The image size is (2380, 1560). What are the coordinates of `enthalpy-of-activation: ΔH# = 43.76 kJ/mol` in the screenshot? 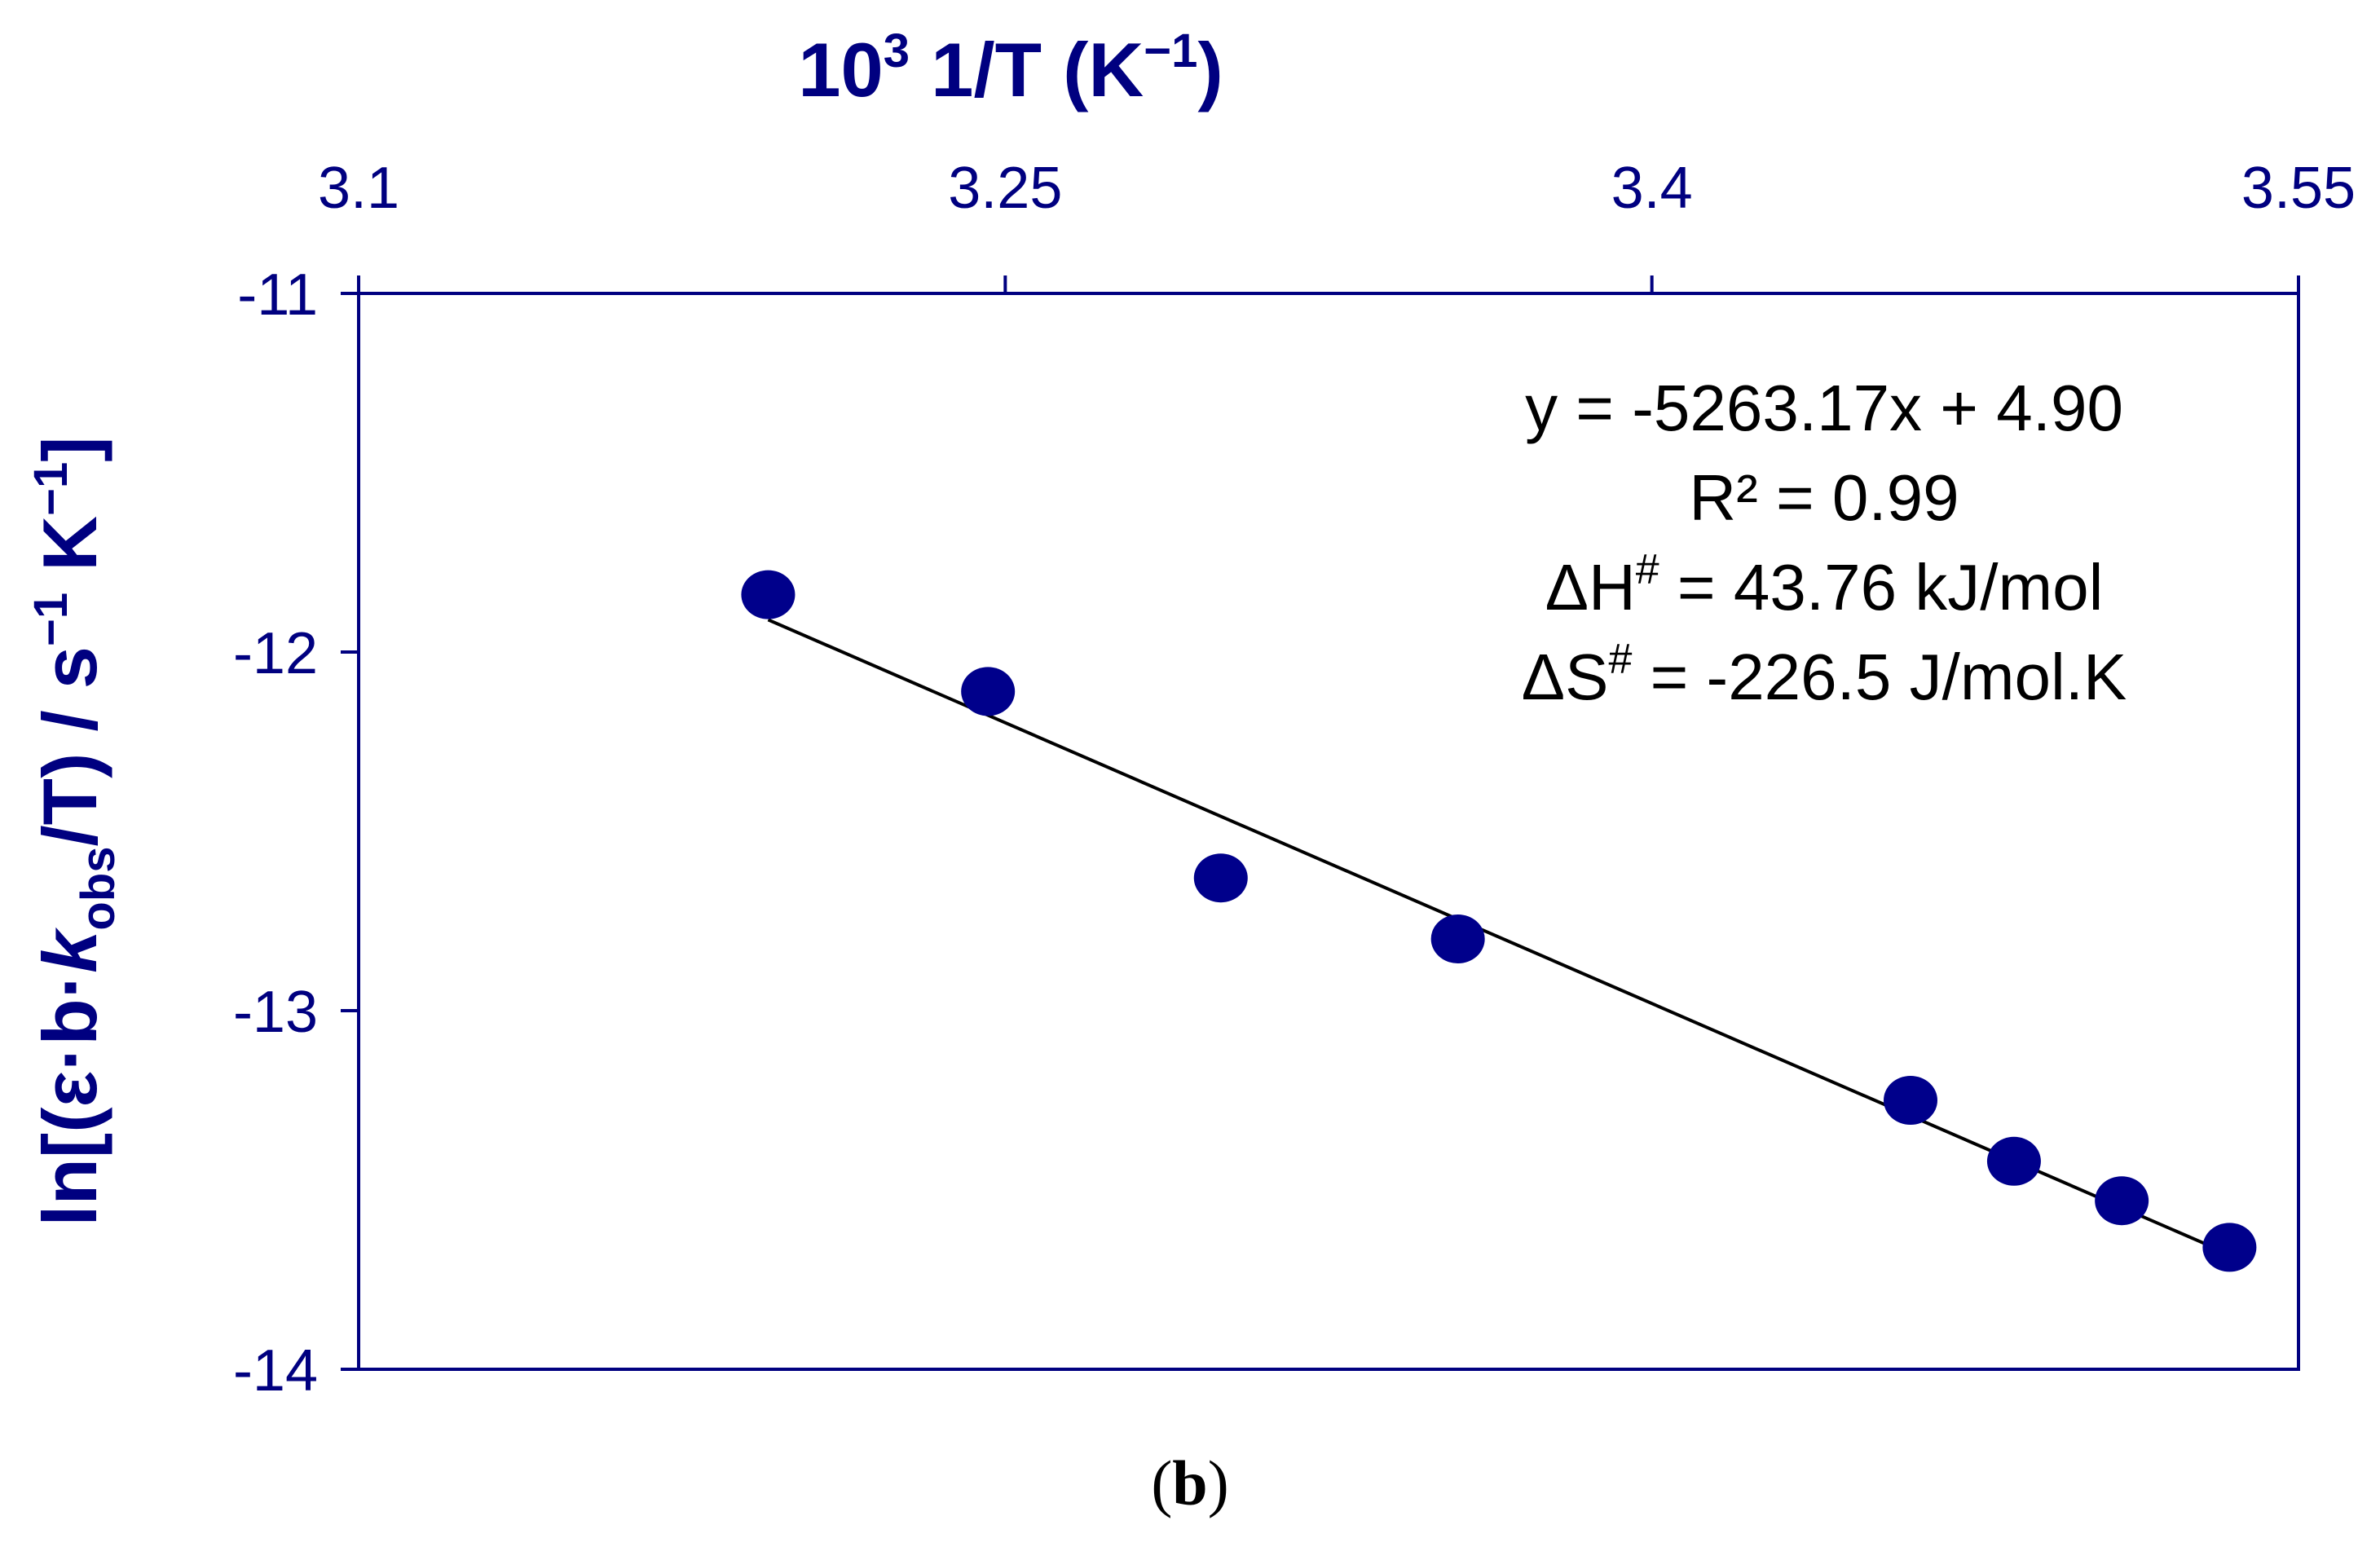 It's located at (1825, 585).